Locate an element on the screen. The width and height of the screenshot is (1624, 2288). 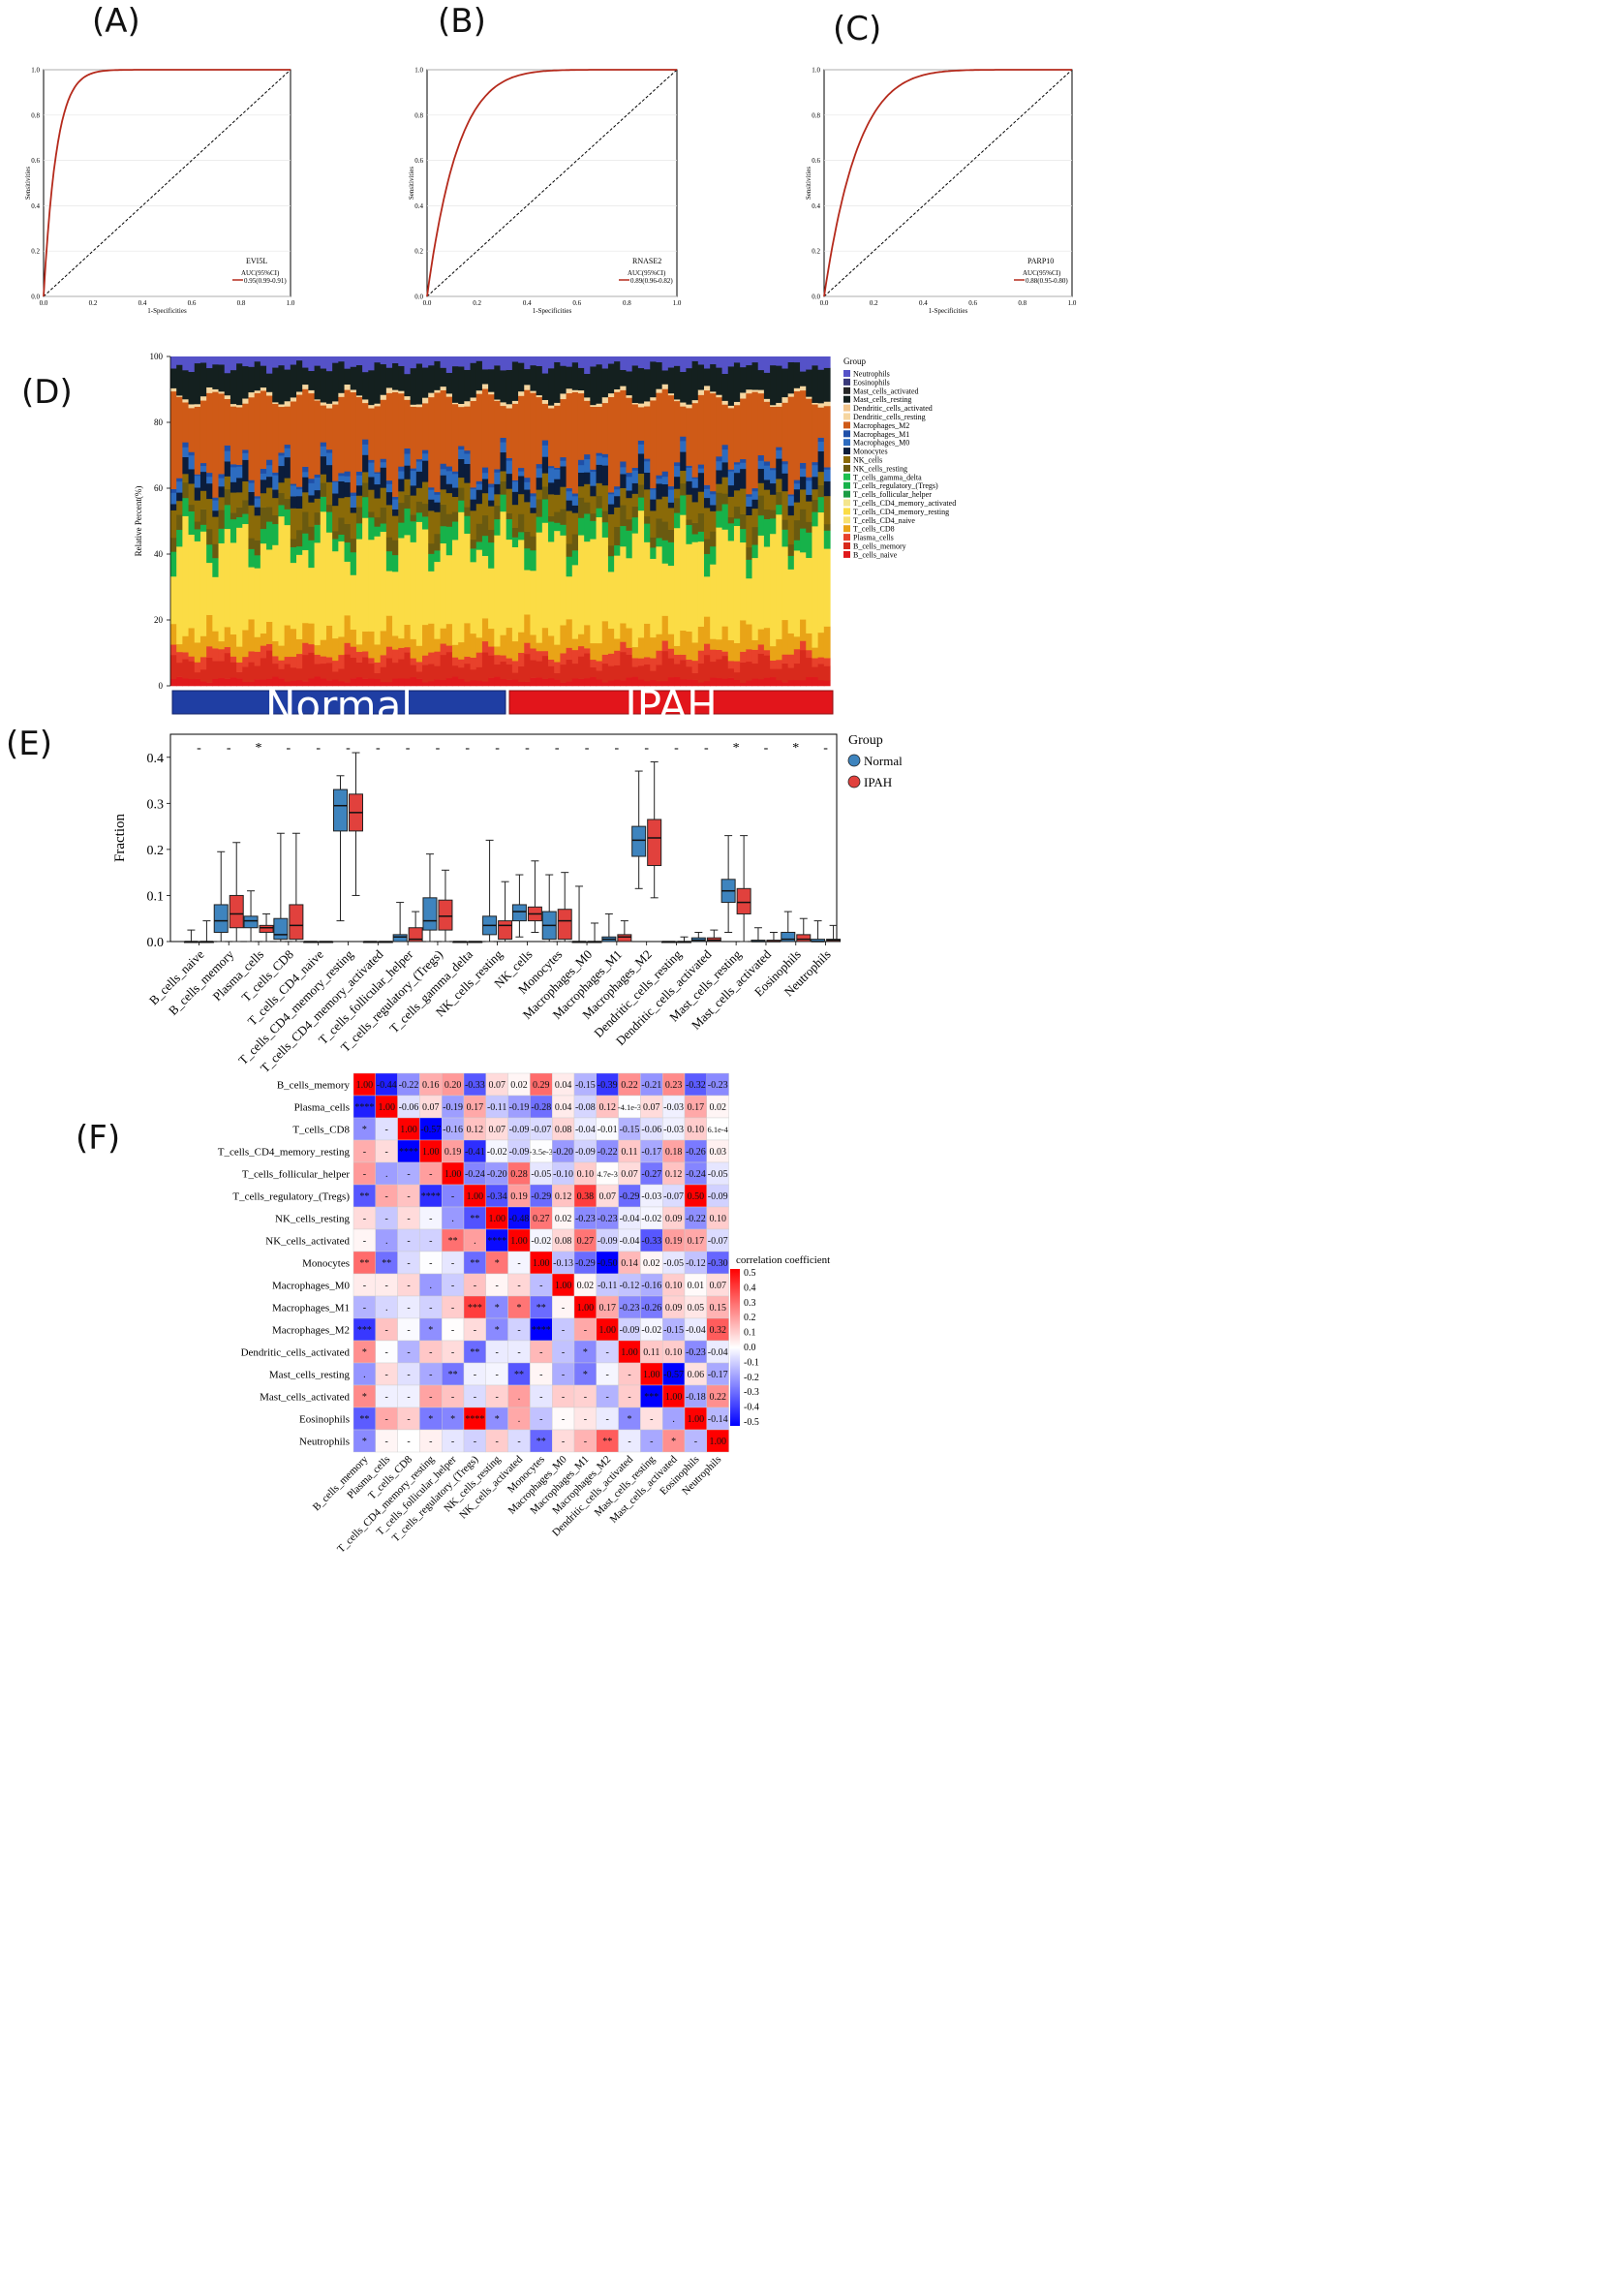
heatmap-cell-label: 0.10 is located at coordinates (674, 1286).